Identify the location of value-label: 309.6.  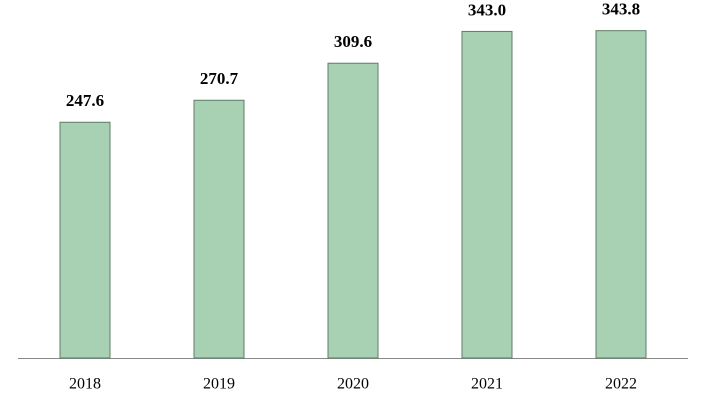
(353, 41).